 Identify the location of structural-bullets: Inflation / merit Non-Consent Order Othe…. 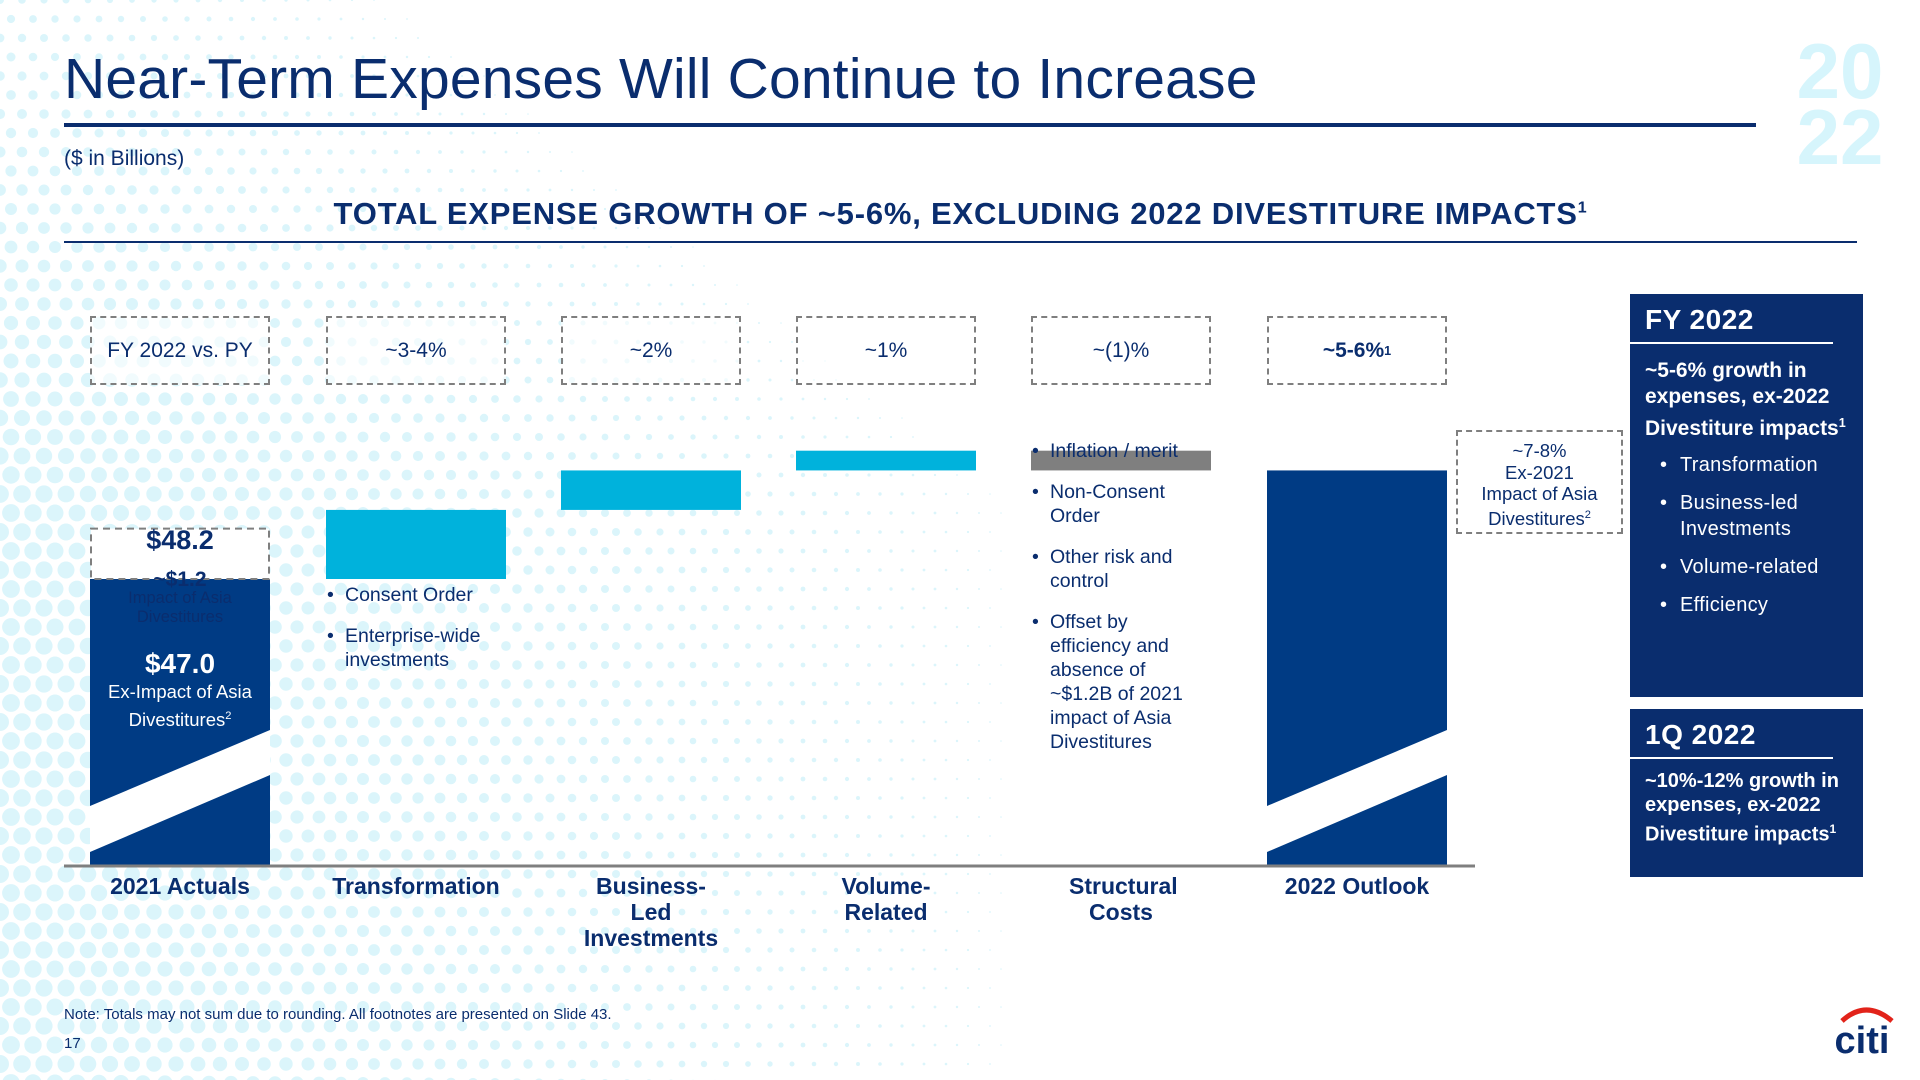
(1117, 605).